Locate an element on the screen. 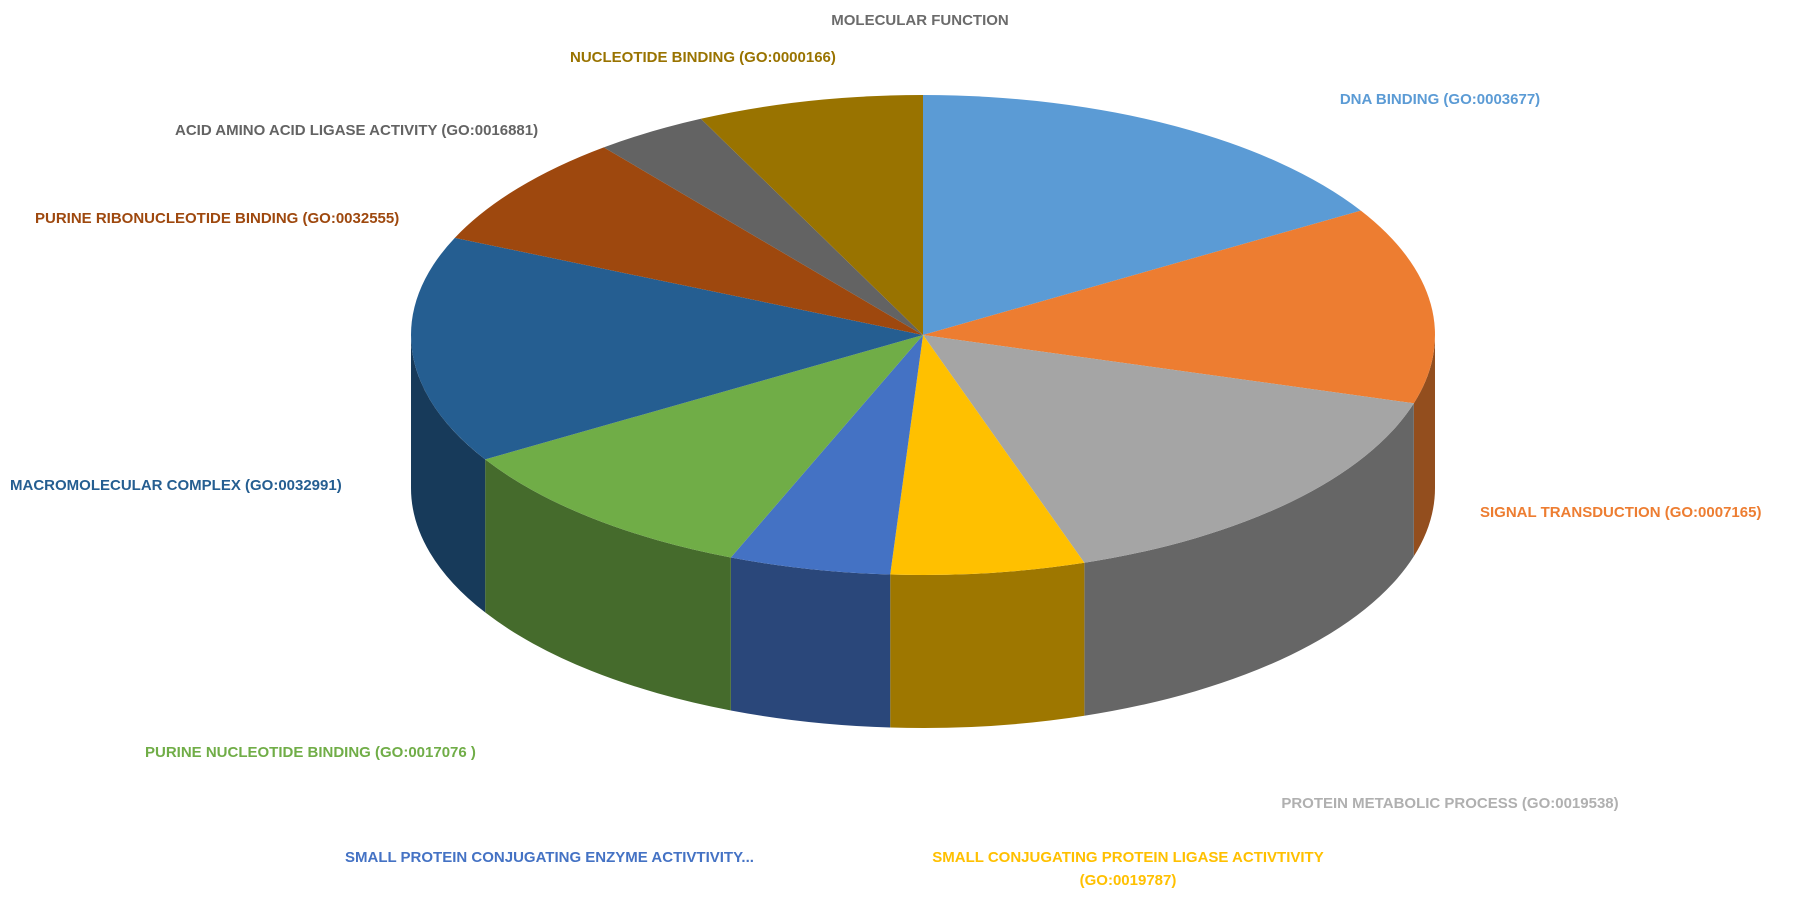 Image resolution: width=1795 pixels, height=909 pixels. pie-label-3: PROTEIN METABOLIC PROCESS (GO:0019538) is located at coordinates (1449, 803).